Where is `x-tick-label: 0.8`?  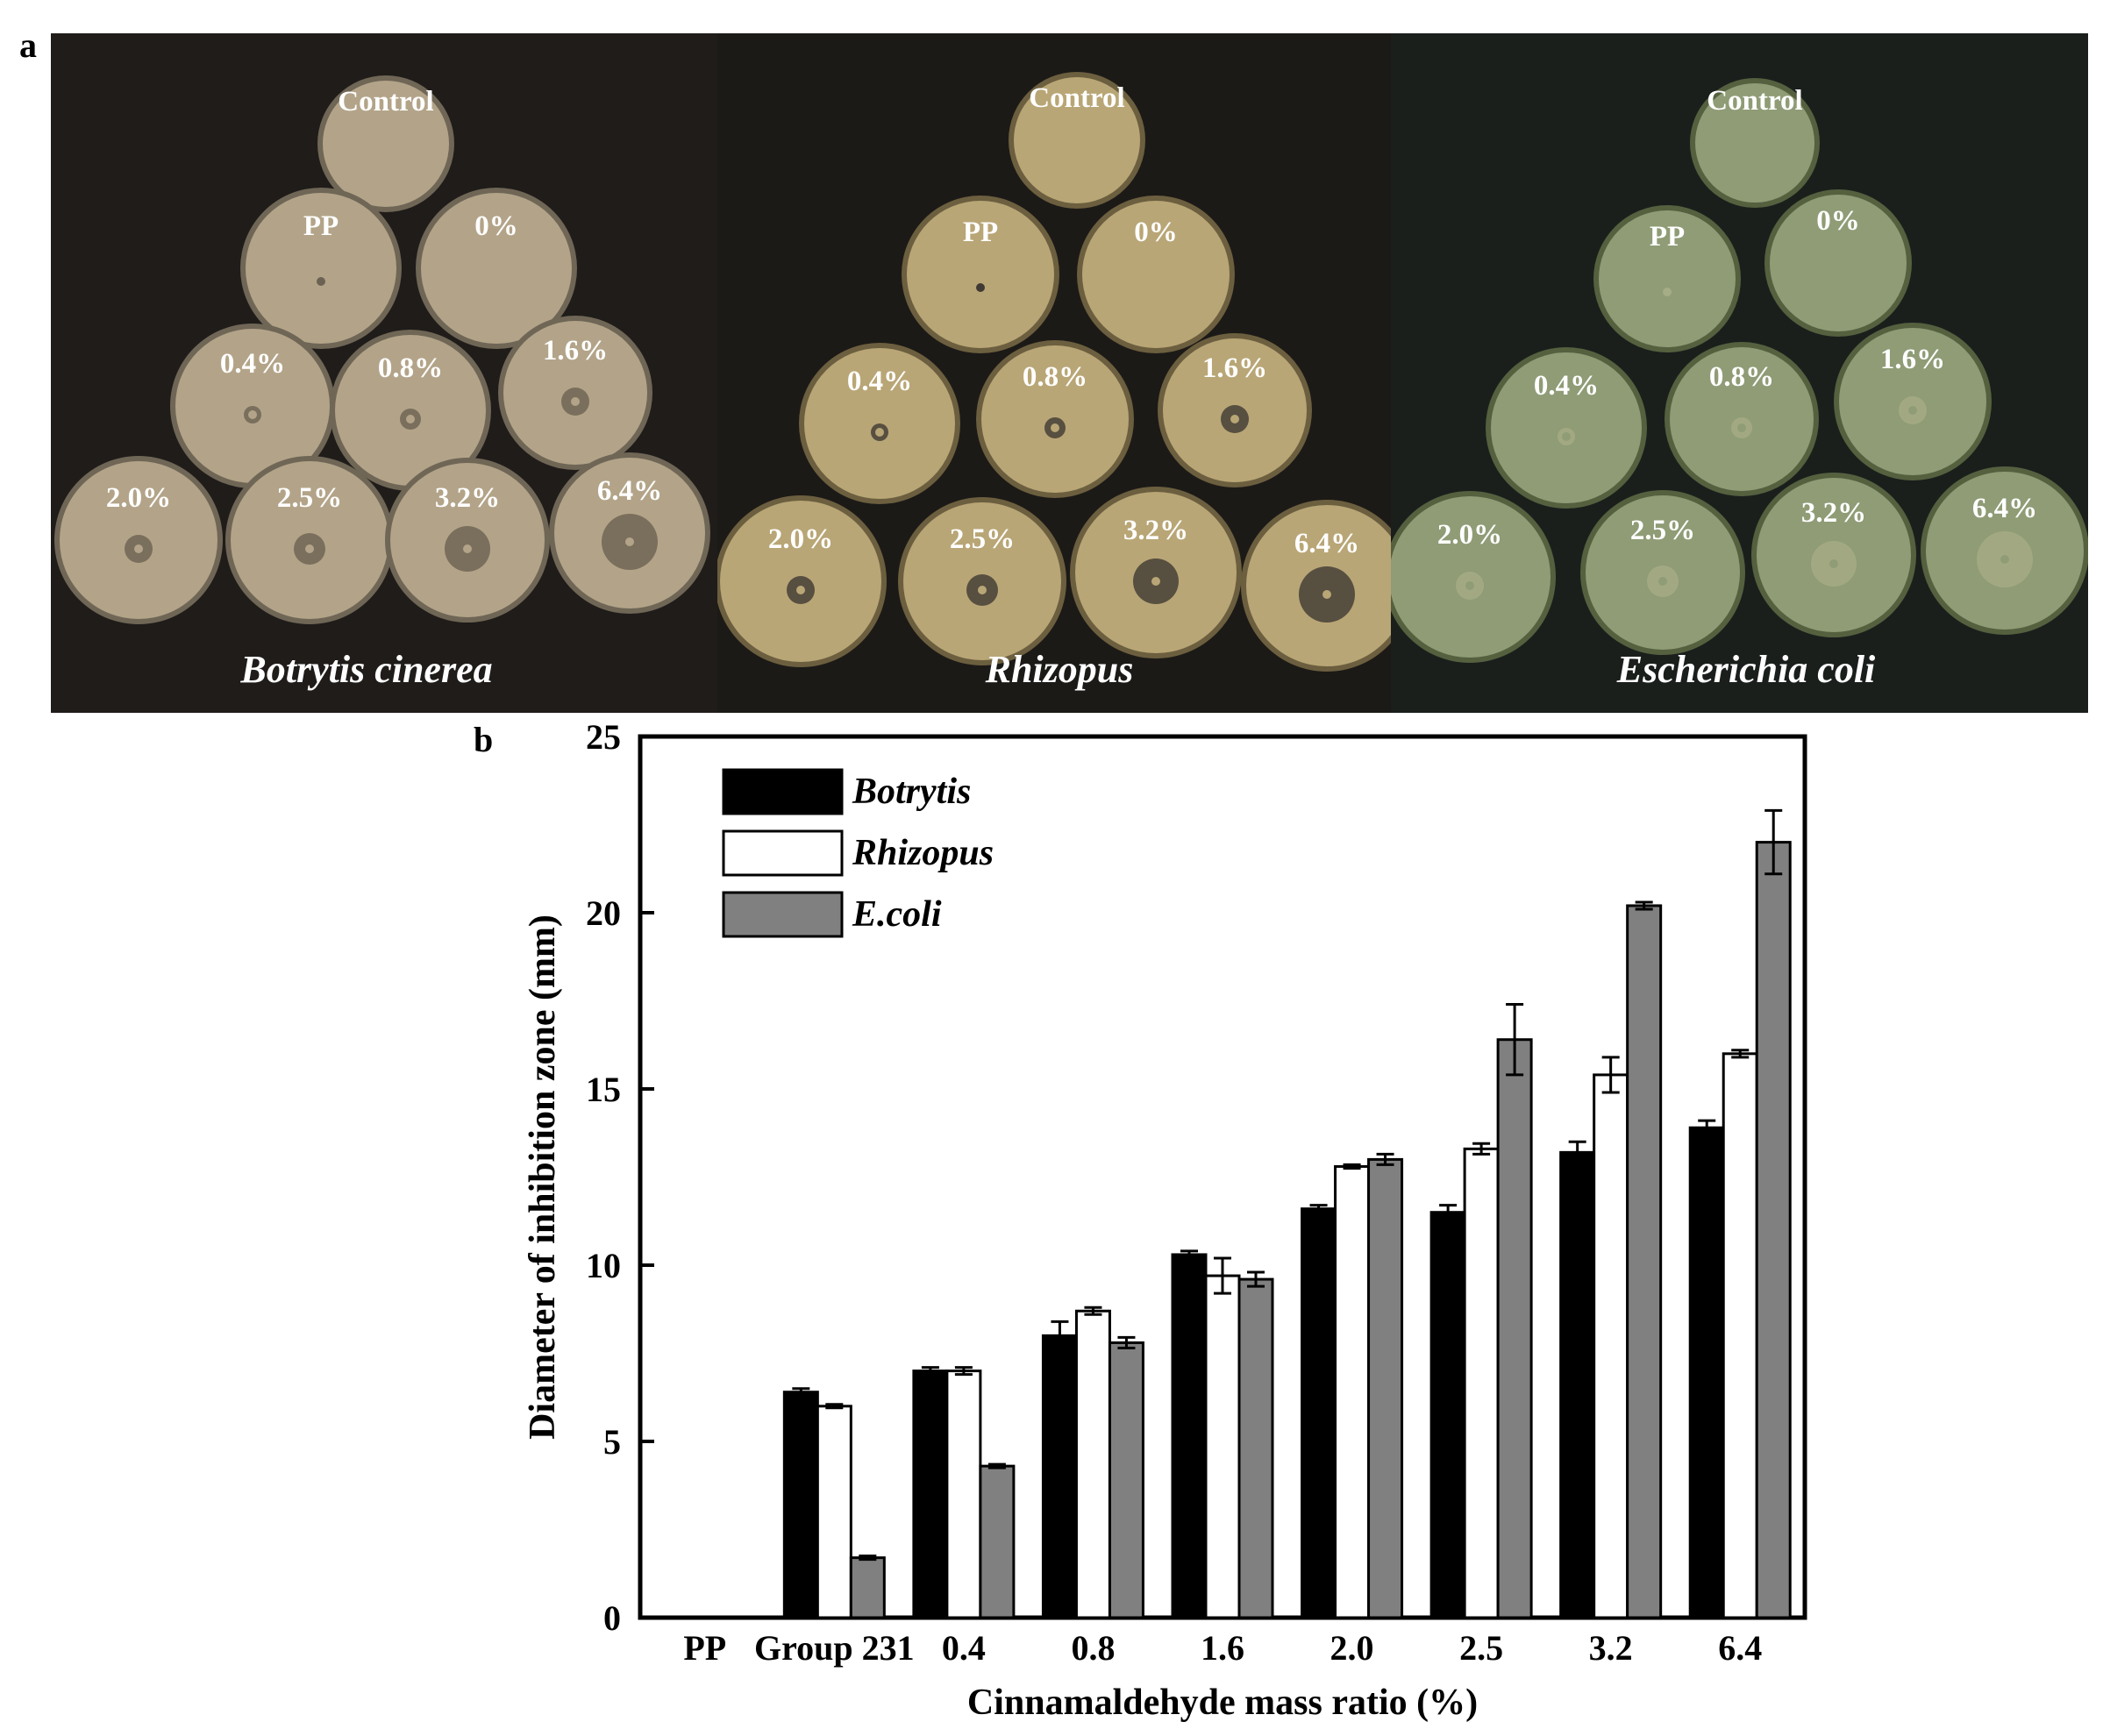
x-tick-label: 0.8 is located at coordinates (1093, 1648).